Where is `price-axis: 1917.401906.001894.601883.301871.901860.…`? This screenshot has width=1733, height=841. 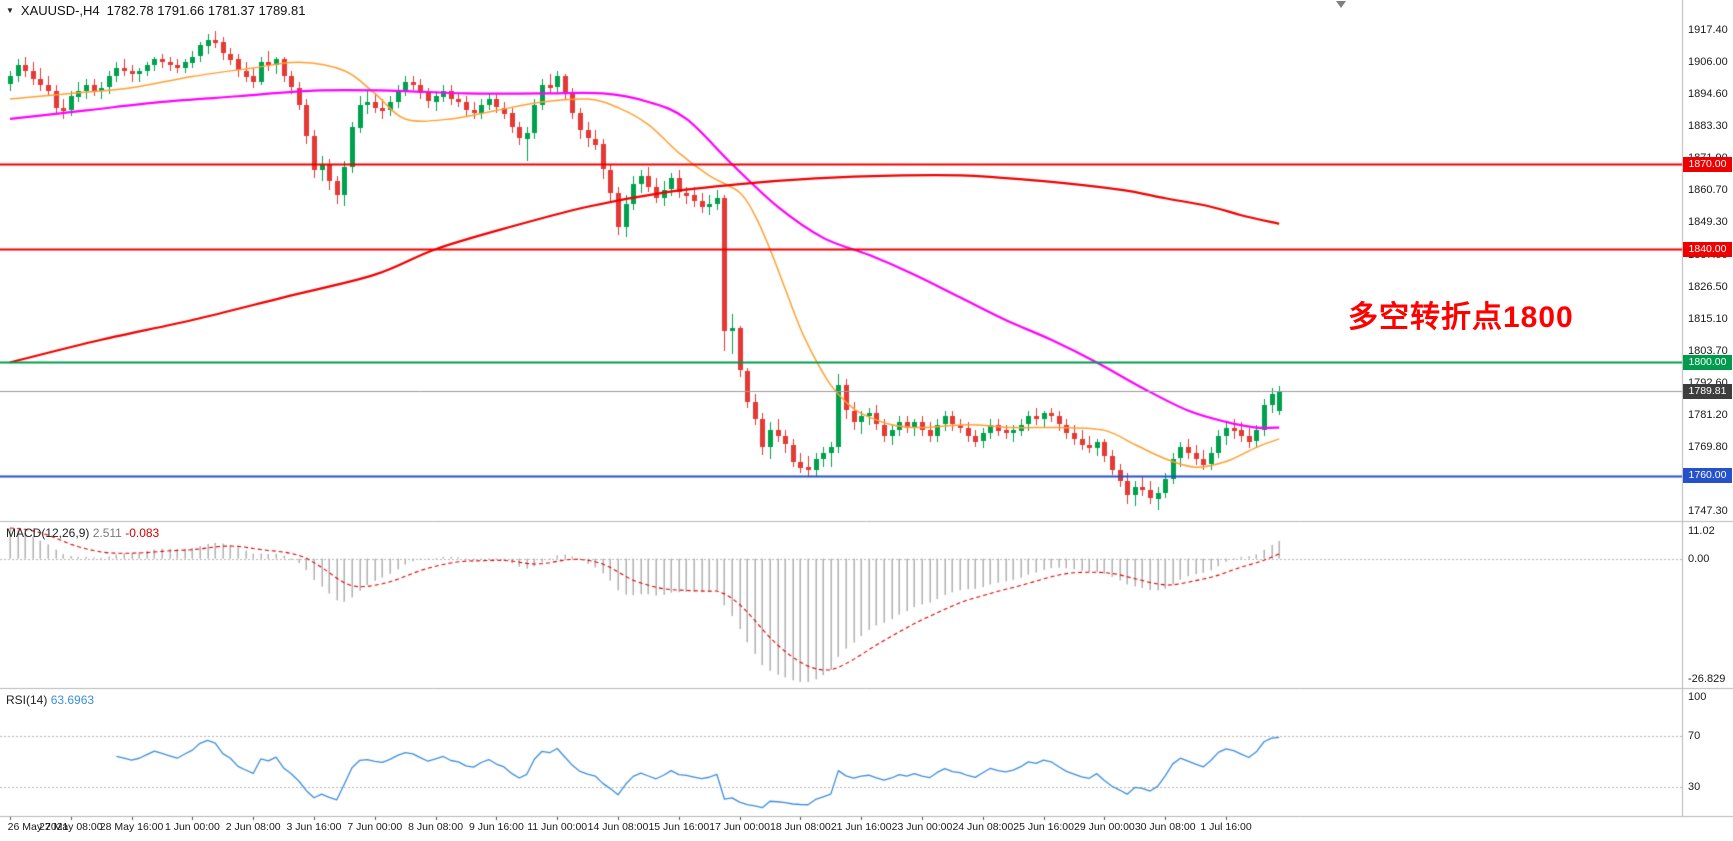
price-axis: 1917.401906.001894.601883.301871.901860.… is located at coordinates (1707, 408).